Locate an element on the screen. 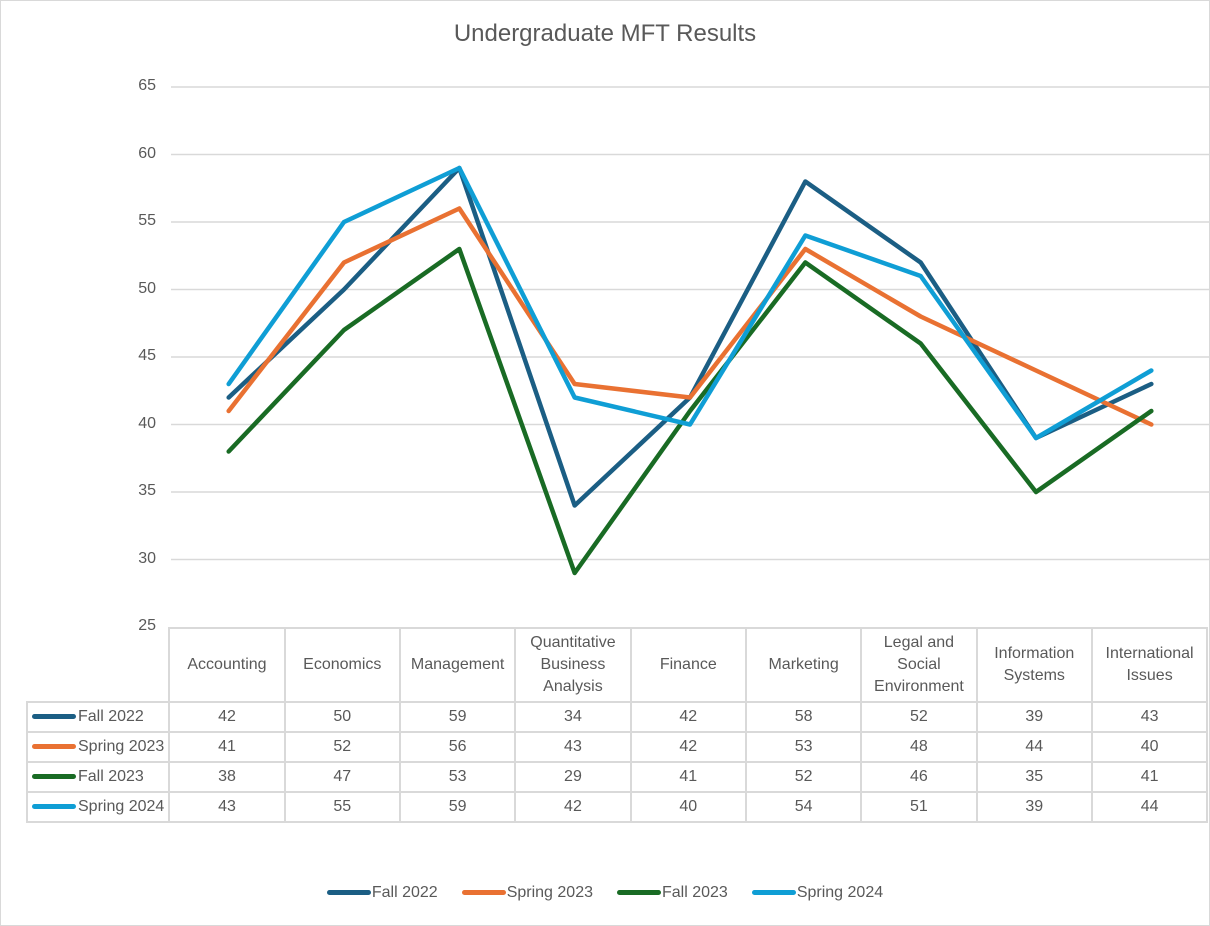  header-text: Economics is located at coordinates (342, 664).